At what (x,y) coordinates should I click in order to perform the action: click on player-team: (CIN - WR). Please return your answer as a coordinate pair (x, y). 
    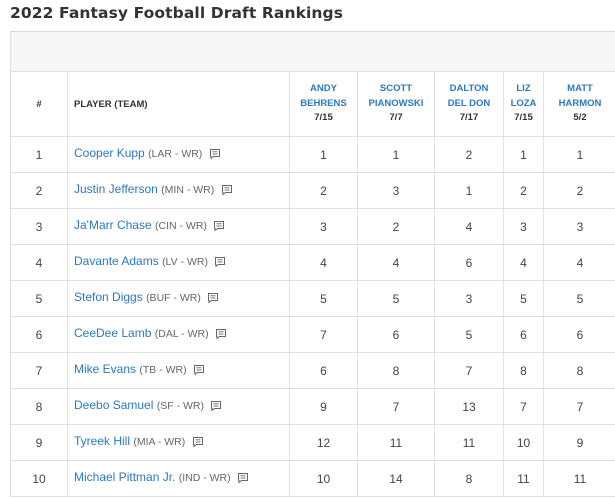
    Looking at the image, I should click on (181, 226).